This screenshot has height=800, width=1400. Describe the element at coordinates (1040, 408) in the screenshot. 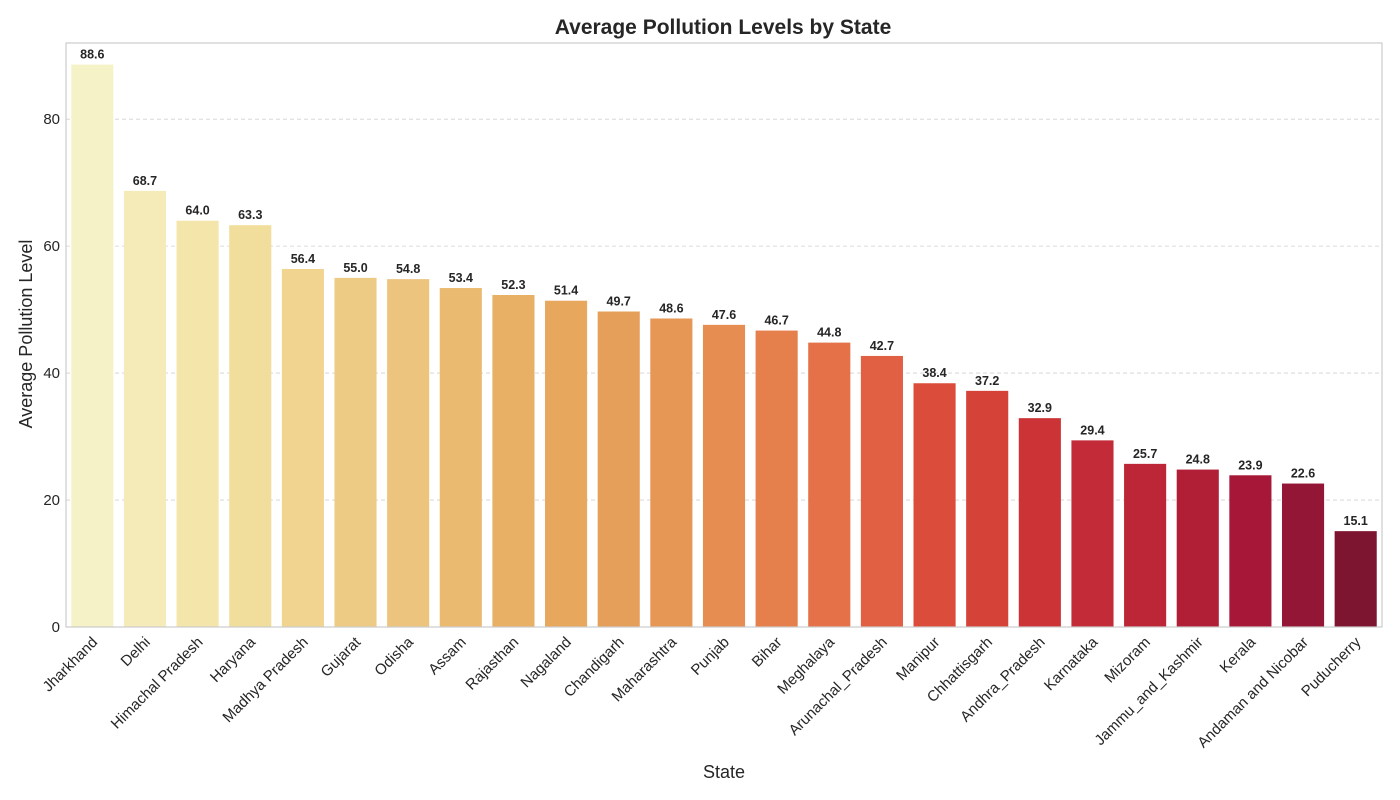

I see `bar-value-label: 32.9` at that location.